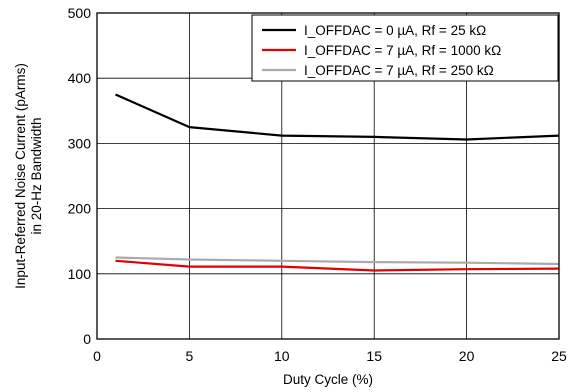 The height and width of the screenshot is (392, 574). I want to click on x-tick-label: 0, so click(97, 356).